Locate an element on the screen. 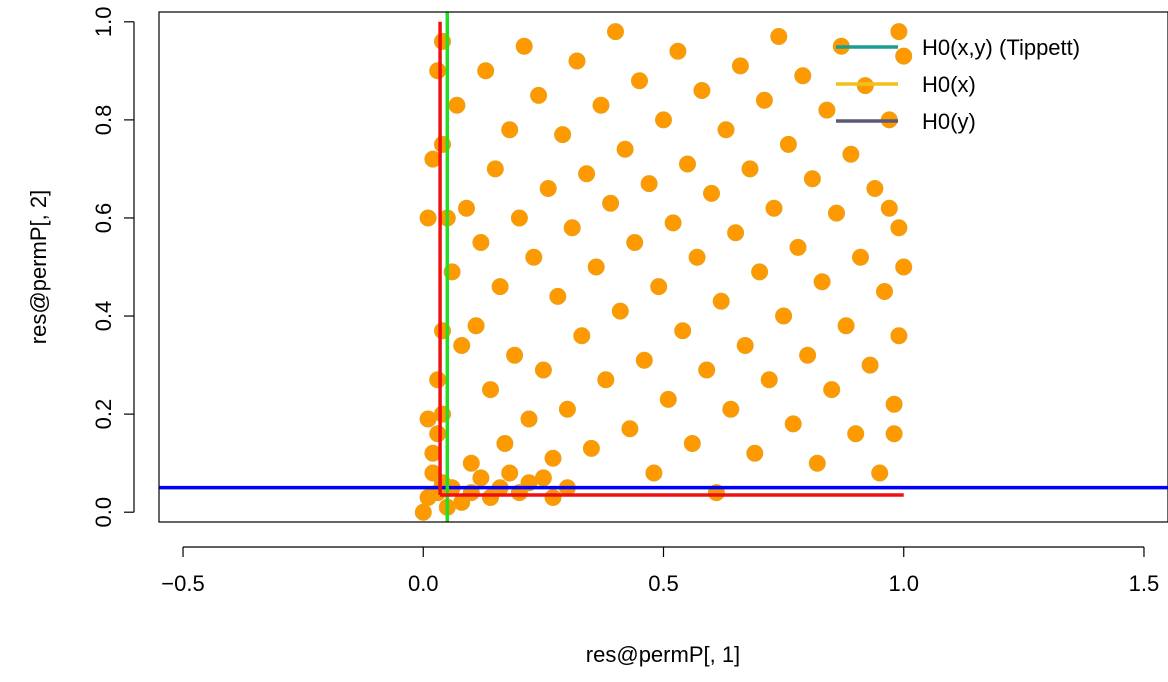 Image resolution: width=1168 pixels, height=682 pixels. y-axis: 0.0 0.2 0.4 0.6 0.8 1.0 is located at coordinates (113, 267).